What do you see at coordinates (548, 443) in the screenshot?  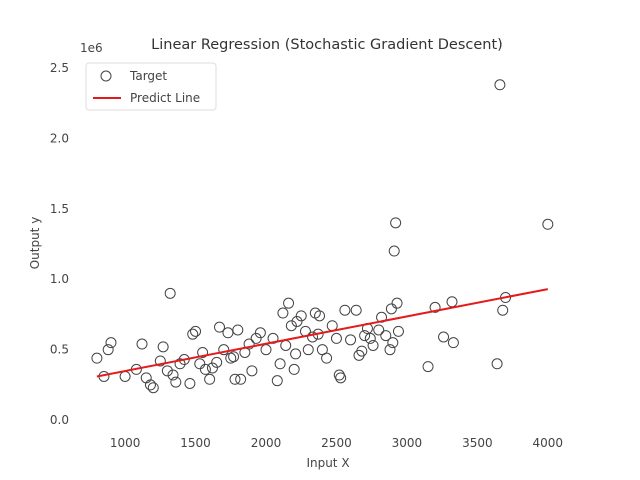 I see `x-tick-label: 4000` at bounding box center [548, 443].